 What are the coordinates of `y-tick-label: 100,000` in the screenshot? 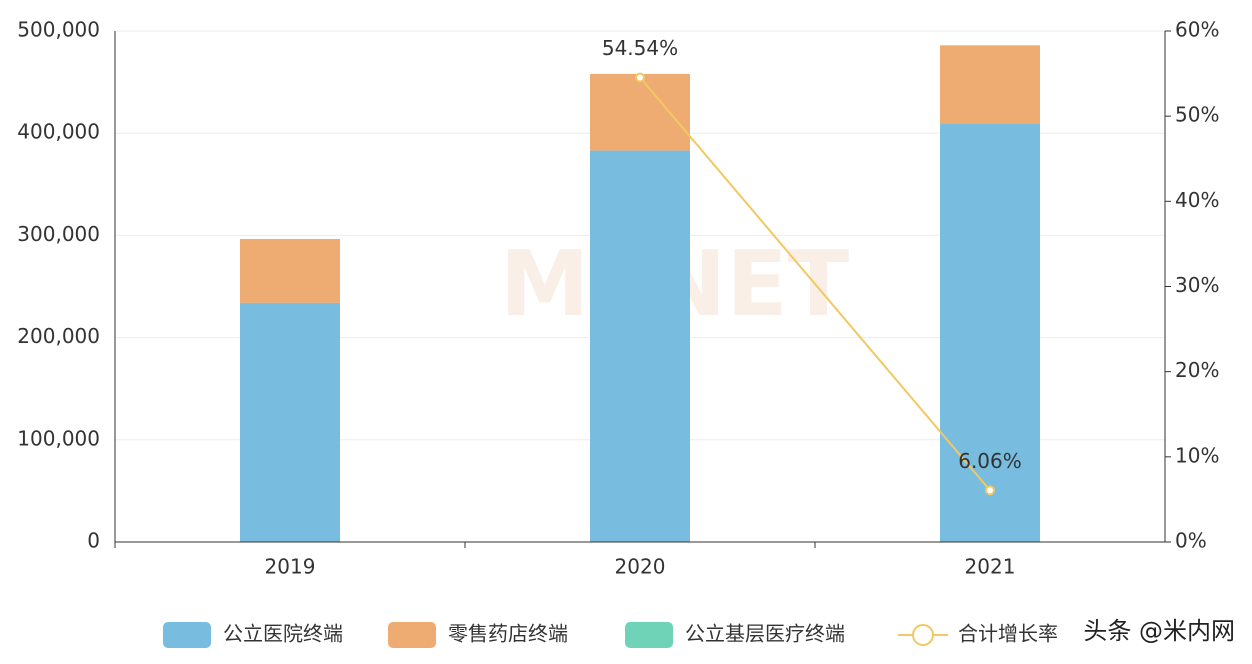 It's located at (58, 438).